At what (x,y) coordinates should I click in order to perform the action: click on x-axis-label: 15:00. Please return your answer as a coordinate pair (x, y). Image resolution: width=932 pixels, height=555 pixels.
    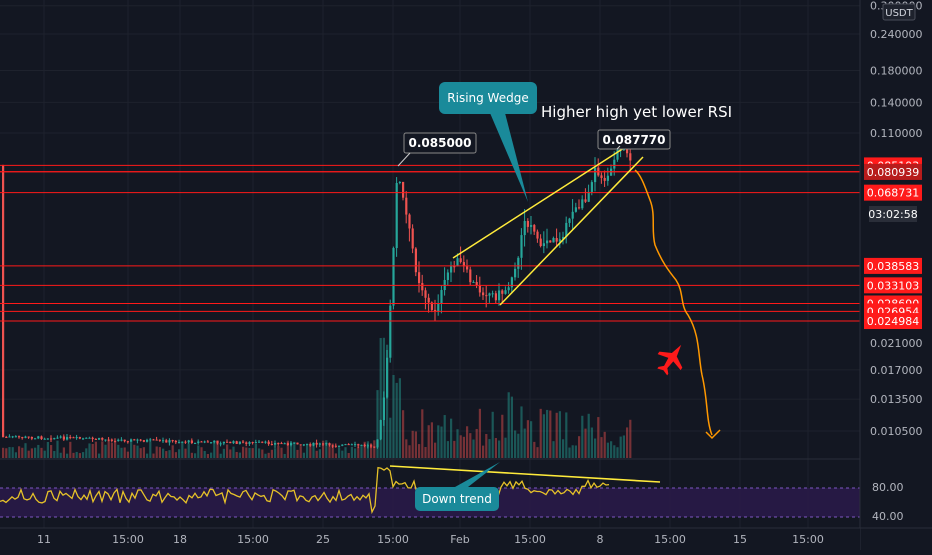
    Looking at the image, I should click on (253, 539).